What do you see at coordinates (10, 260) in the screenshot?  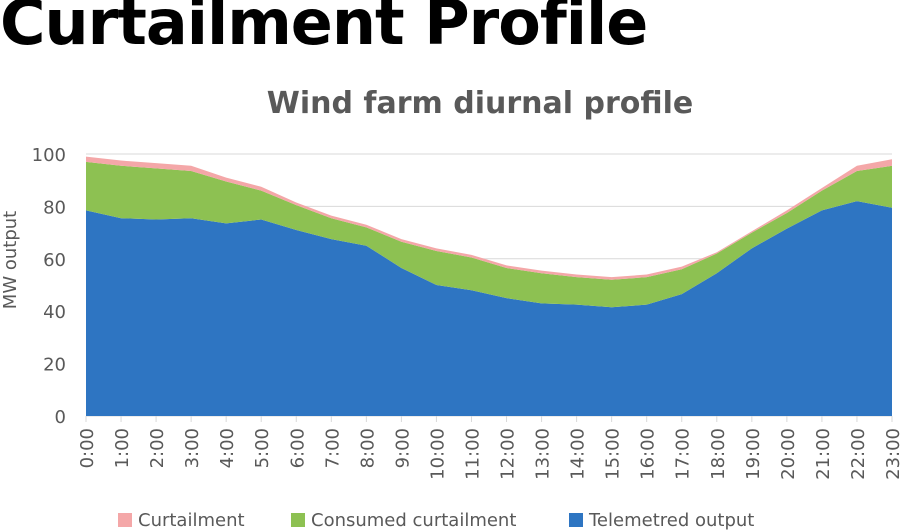 I see `y-axis-label: MW output` at bounding box center [10, 260].